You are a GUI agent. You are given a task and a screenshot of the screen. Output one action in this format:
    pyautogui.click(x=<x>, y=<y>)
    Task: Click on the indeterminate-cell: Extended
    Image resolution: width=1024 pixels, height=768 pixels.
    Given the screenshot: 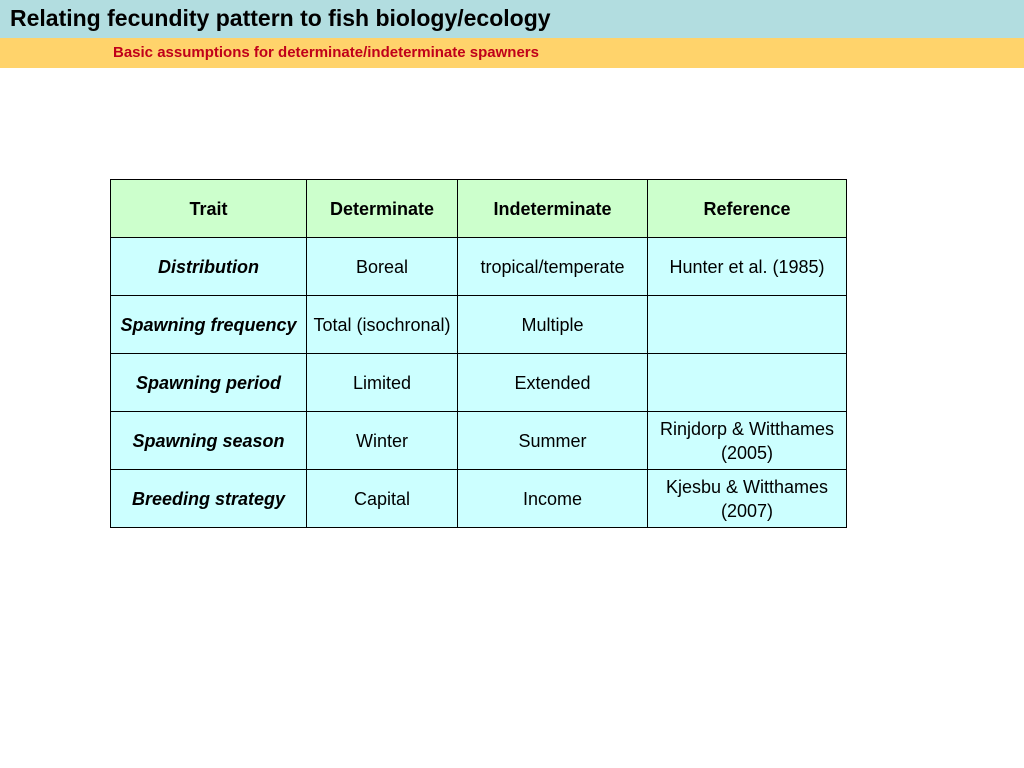 What is the action you would take?
    pyautogui.click(x=552, y=382)
    